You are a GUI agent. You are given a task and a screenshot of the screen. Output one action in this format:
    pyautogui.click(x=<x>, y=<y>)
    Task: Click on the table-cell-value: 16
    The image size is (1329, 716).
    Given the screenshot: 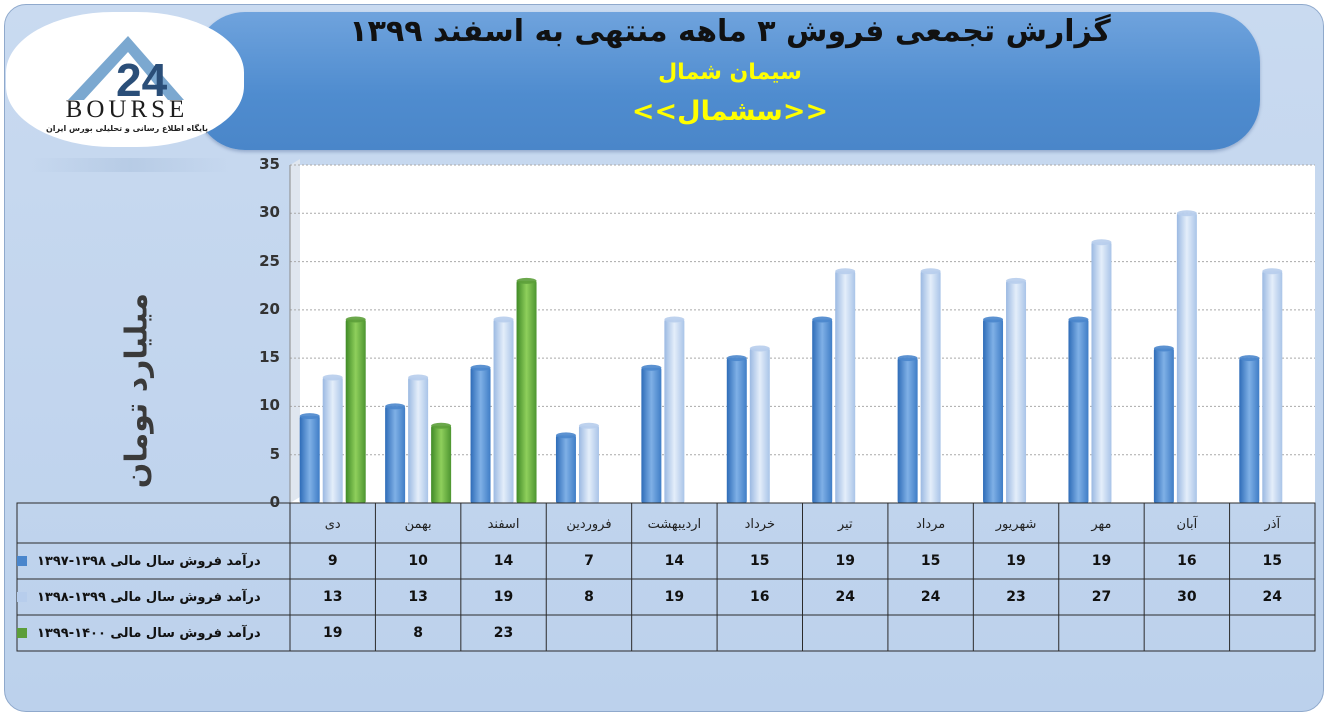 What is the action you would take?
    pyautogui.click(x=1187, y=561)
    